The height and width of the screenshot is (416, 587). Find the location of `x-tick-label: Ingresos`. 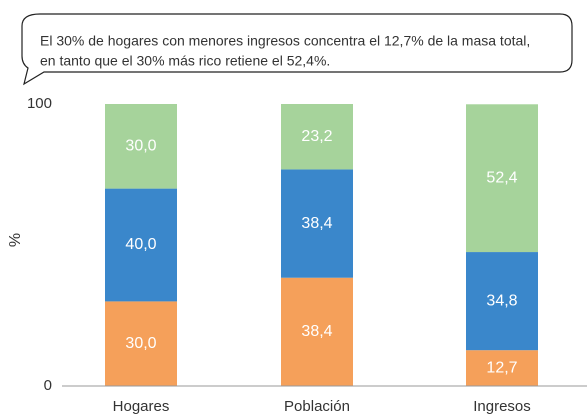

x-tick-label: Ingresos is located at coordinates (502, 406).